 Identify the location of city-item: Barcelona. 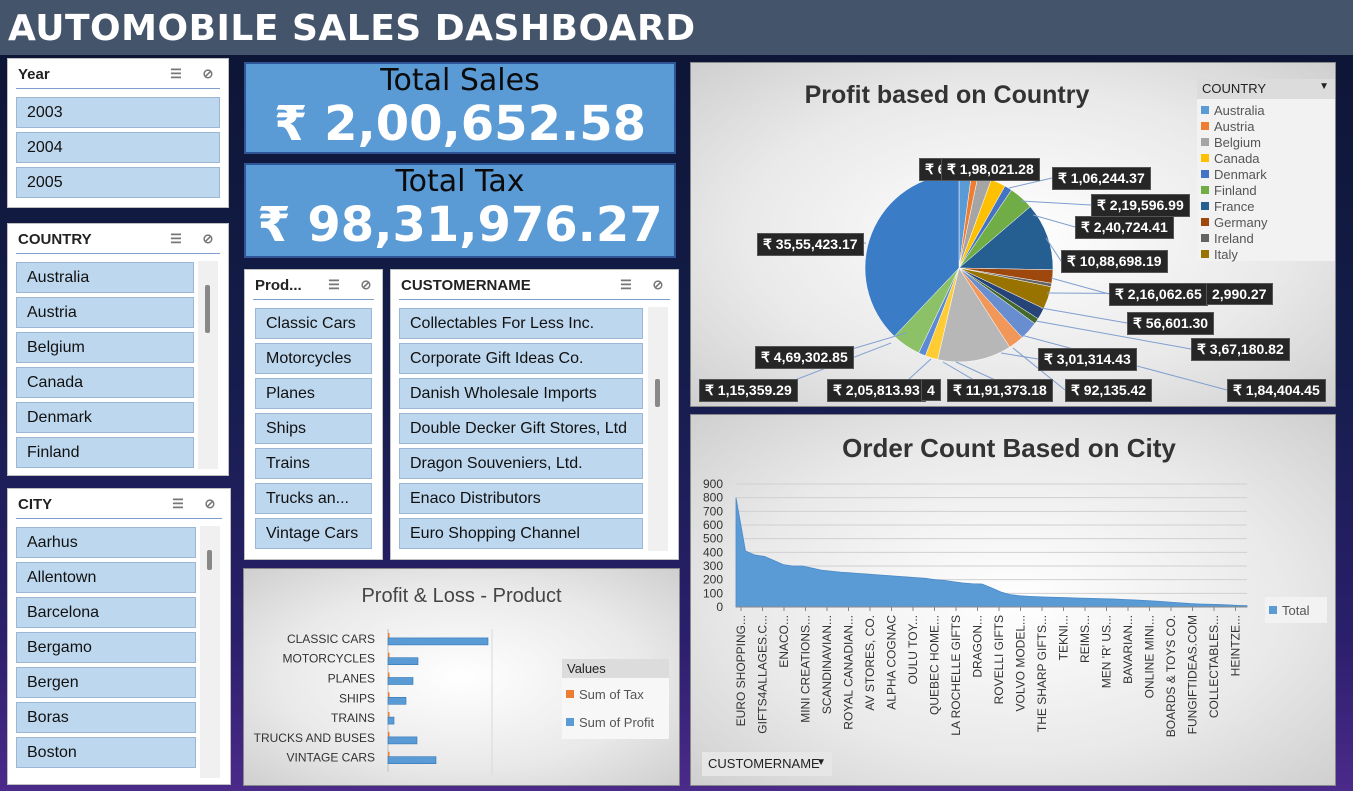
(106, 612).